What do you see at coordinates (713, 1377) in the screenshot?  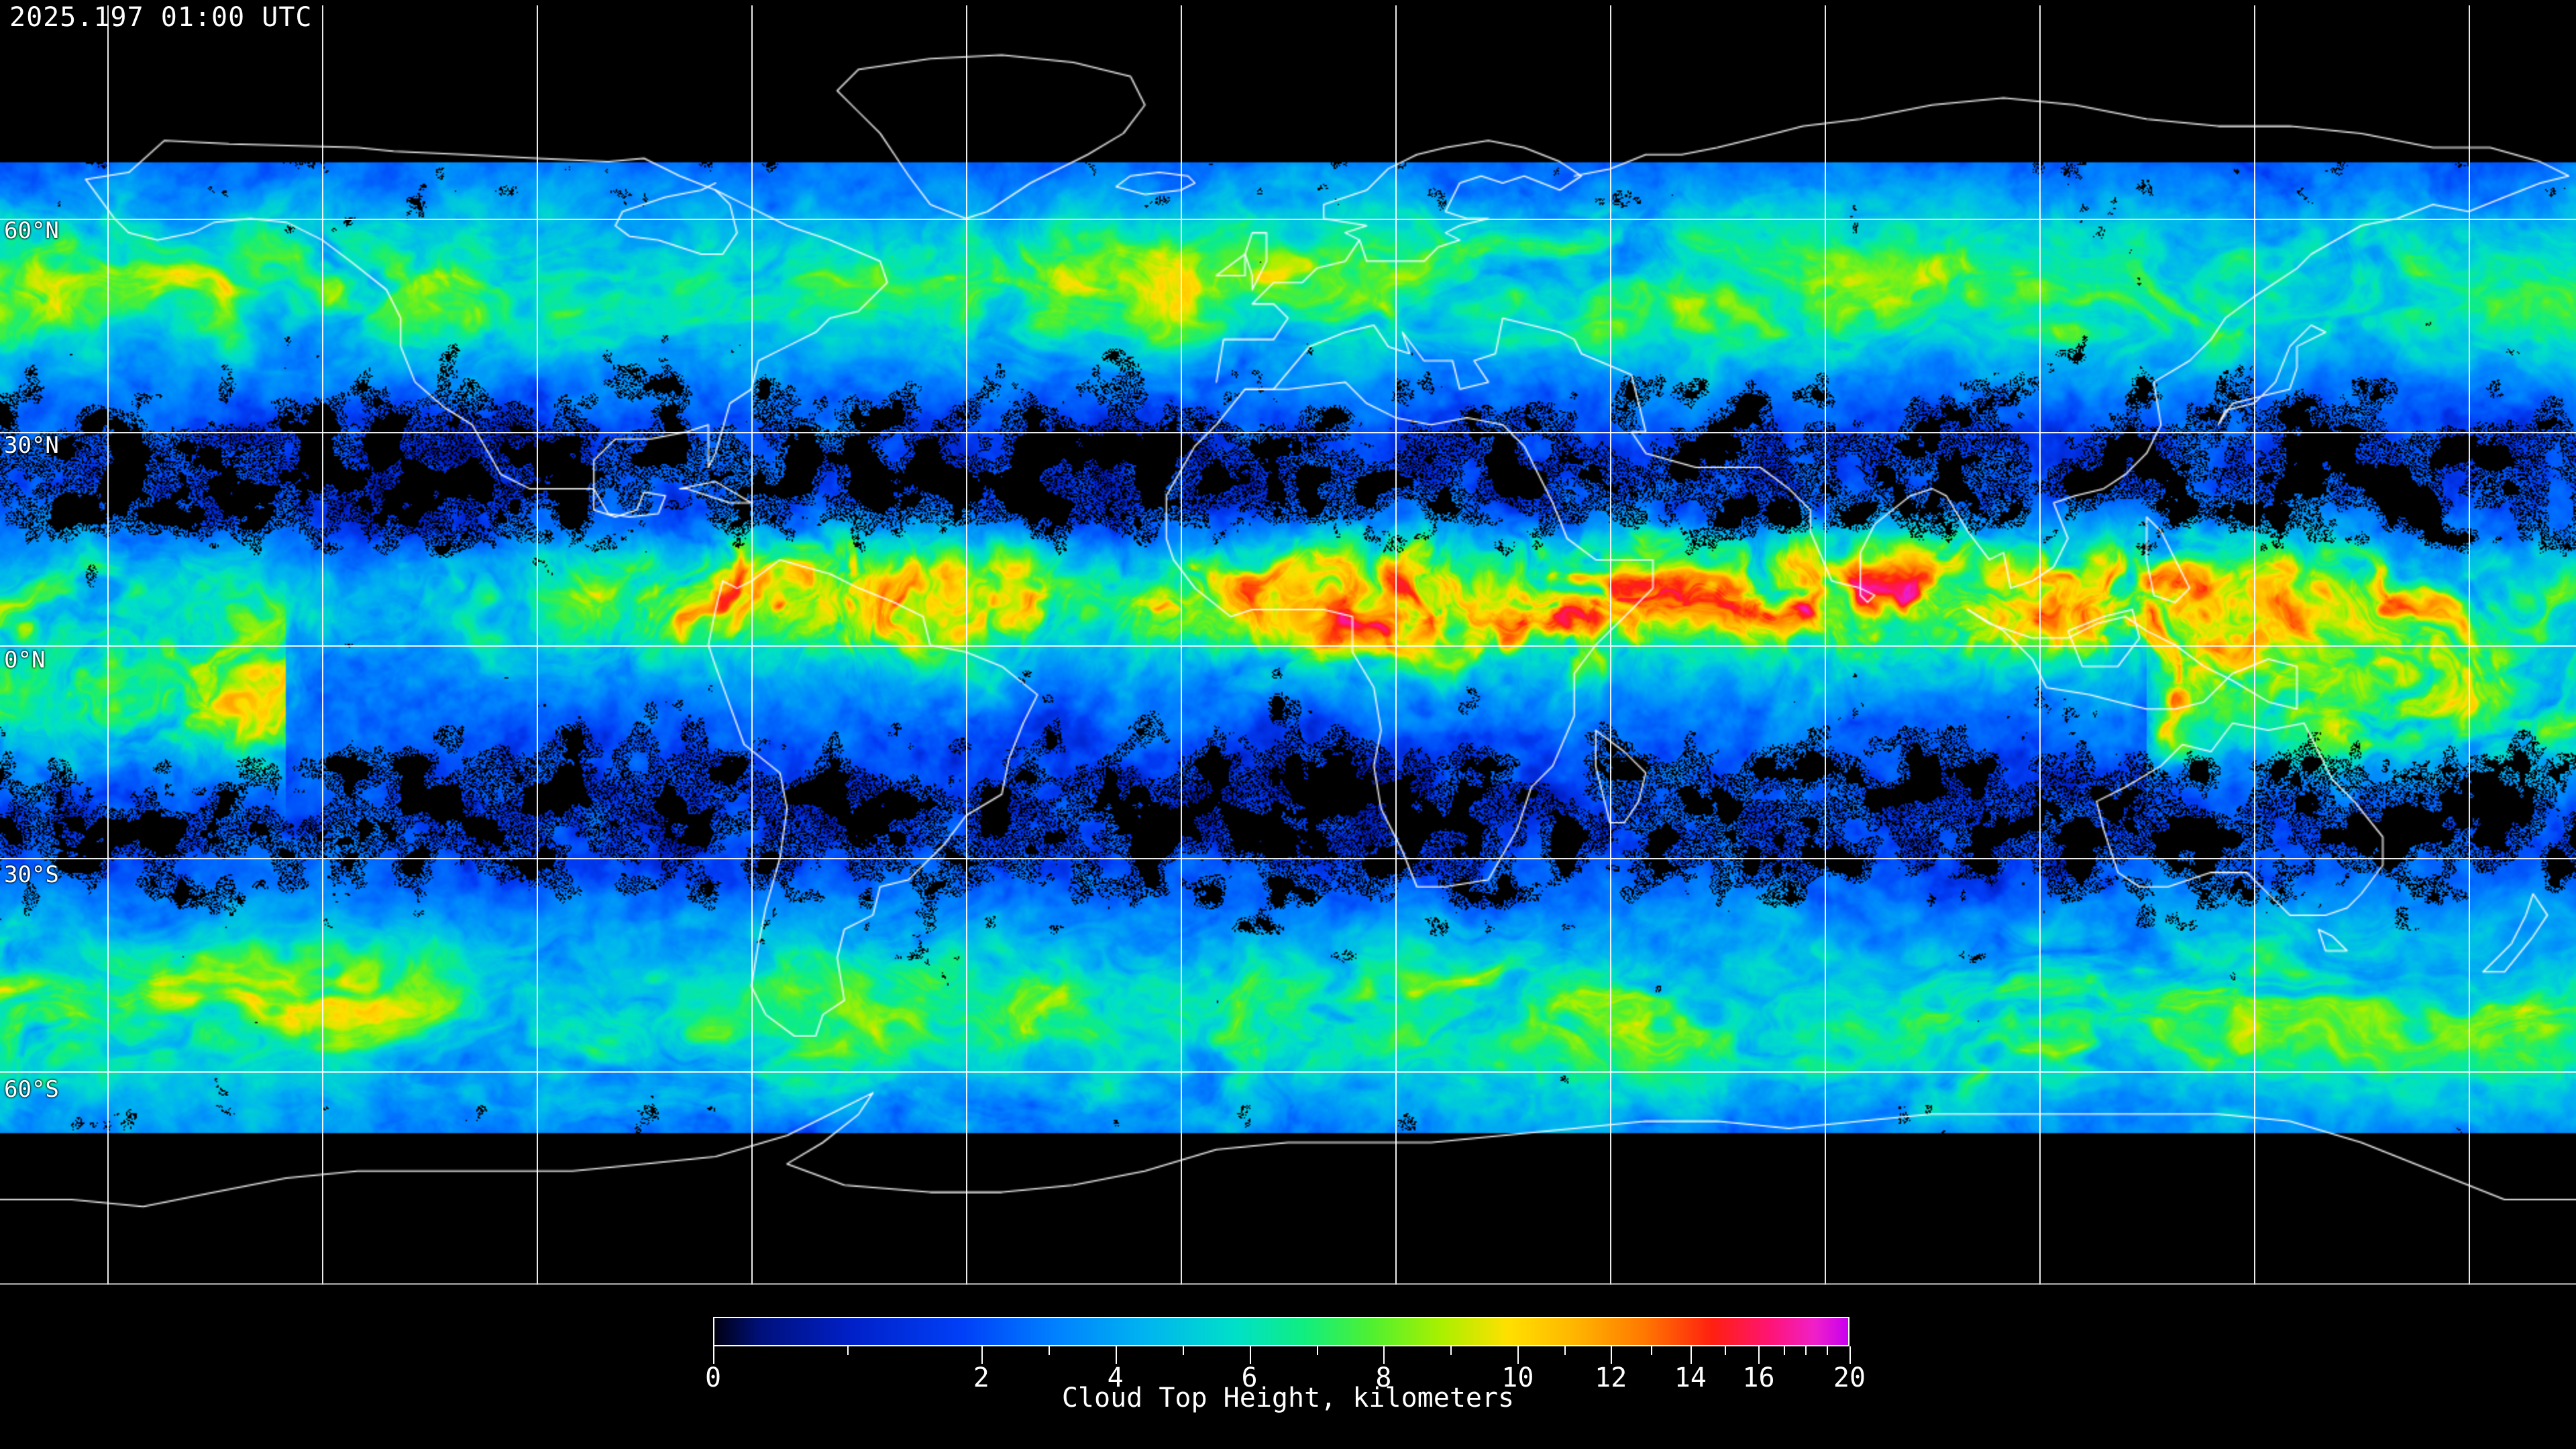 I see `colorbar-tick-label-0: 0` at bounding box center [713, 1377].